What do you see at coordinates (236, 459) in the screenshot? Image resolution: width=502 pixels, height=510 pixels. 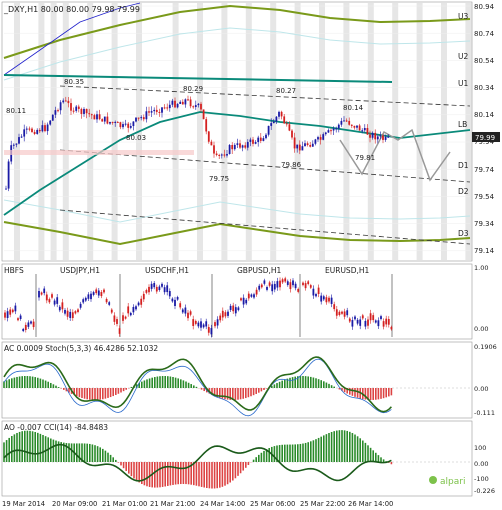 I see `ao-cci-indicator-area` at bounding box center [236, 459].